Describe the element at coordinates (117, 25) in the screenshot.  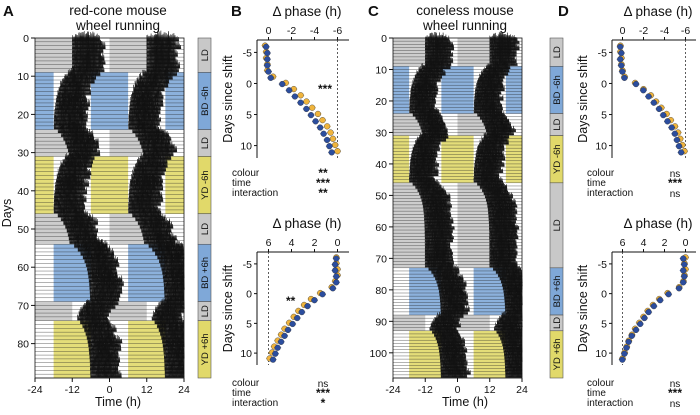
I see `panel-a-title-line-2: wheel running` at that location.